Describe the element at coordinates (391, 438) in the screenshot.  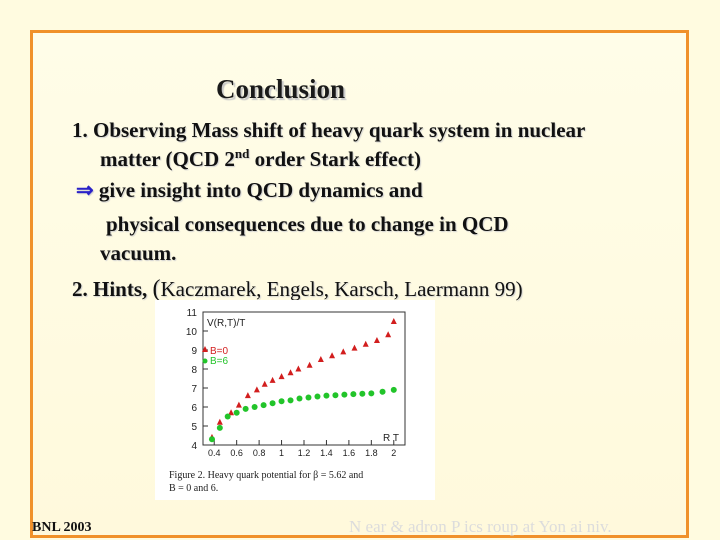
I see `x-axis-label: R T` at that location.